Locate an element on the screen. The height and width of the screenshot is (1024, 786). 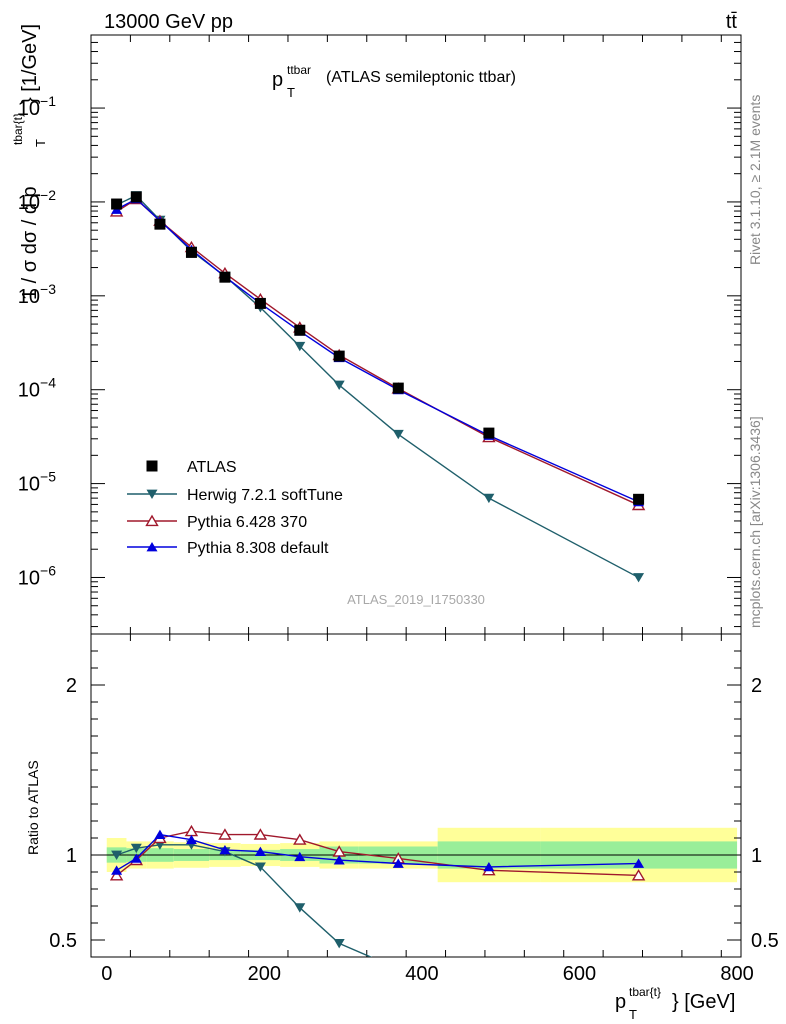
title-text: (ATLAS semileptonic ttbar) is located at coordinates (421, 77).